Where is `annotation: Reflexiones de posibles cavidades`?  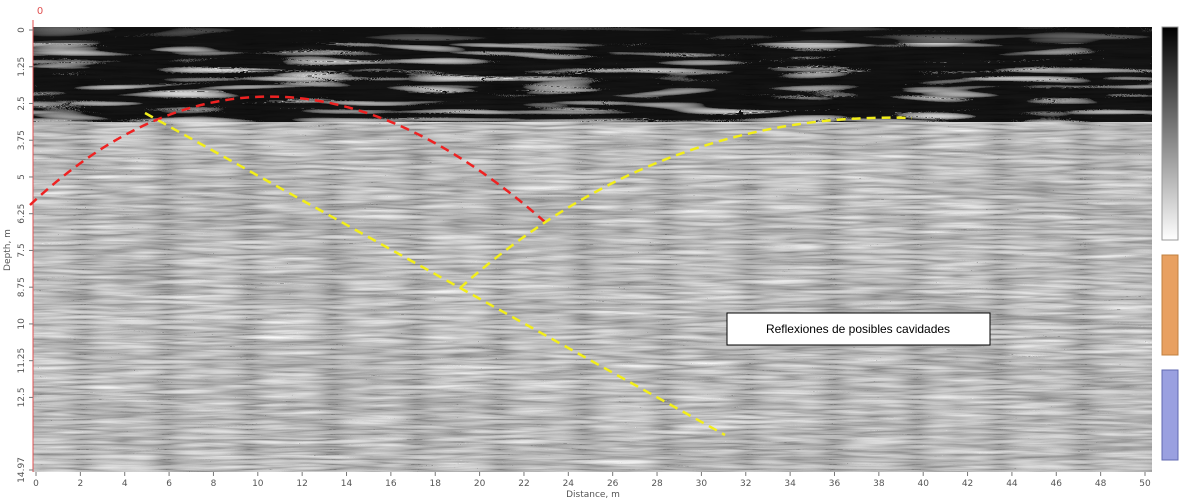 annotation: Reflexiones de posibles cavidades is located at coordinates (858, 329).